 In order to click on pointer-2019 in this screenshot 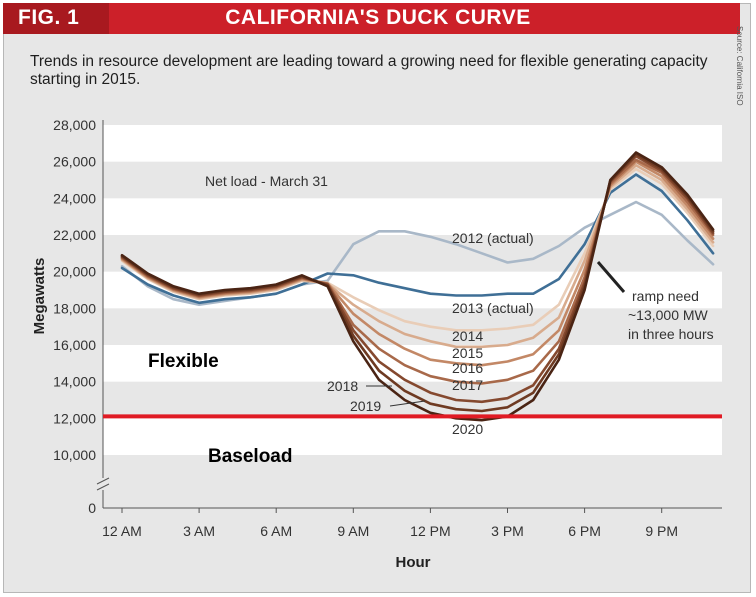, I will do `click(407, 403)`.